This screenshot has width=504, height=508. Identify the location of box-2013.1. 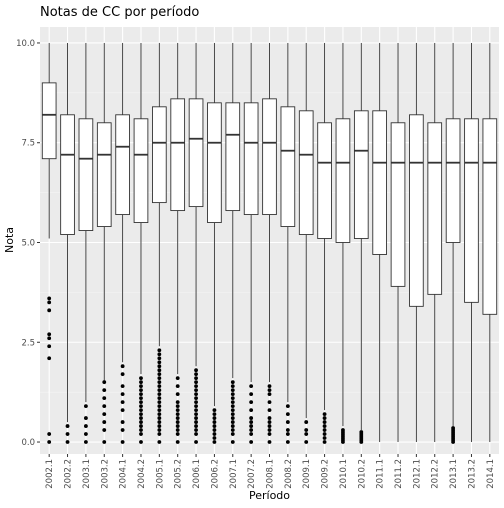
(453, 243).